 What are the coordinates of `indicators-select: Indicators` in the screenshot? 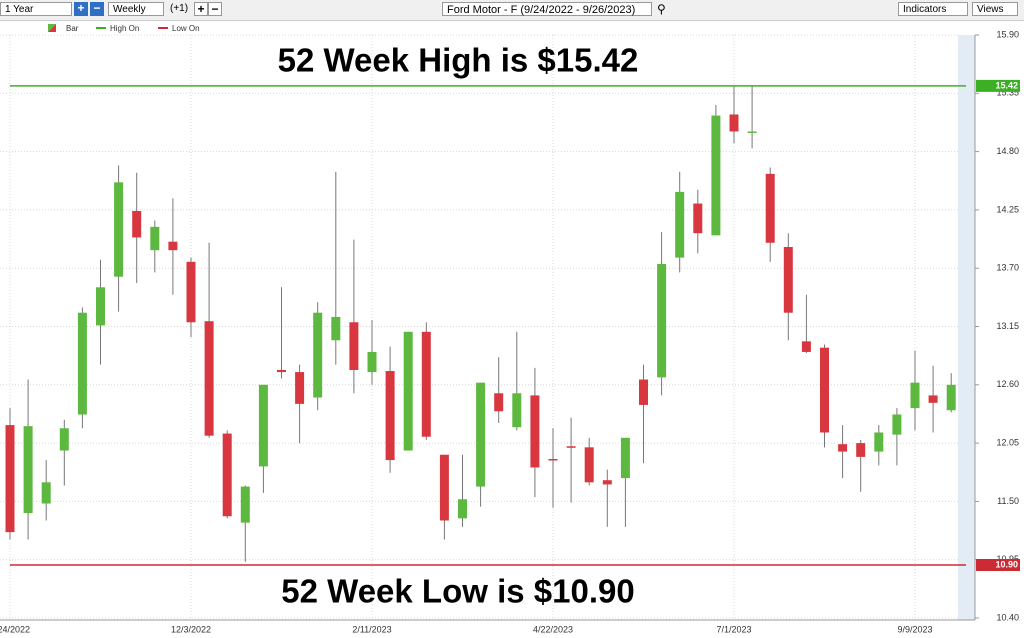 It's located at (933, 9).